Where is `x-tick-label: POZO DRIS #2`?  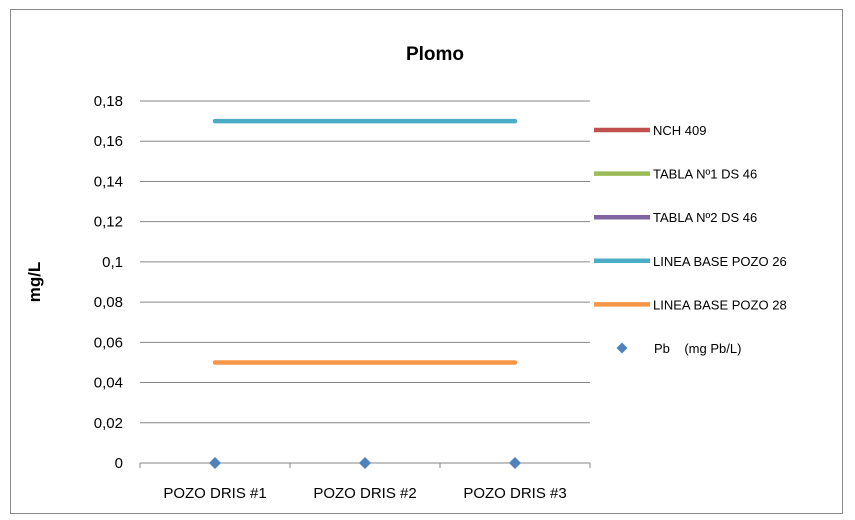 x-tick-label: POZO DRIS #2 is located at coordinates (364, 493).